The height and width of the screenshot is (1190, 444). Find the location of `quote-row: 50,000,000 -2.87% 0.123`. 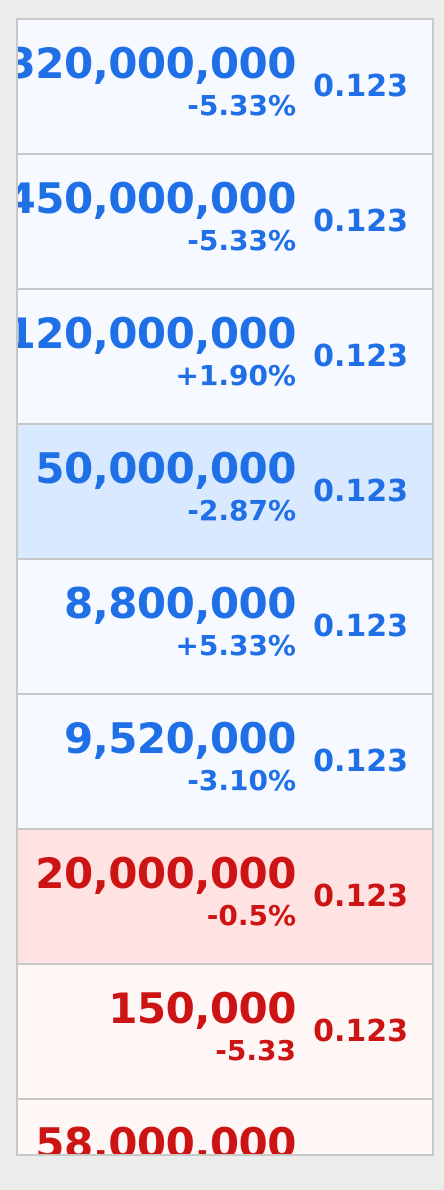

quote-row: 50,000,000 -2.87% 0.123 is located at coordinates (225, 492).